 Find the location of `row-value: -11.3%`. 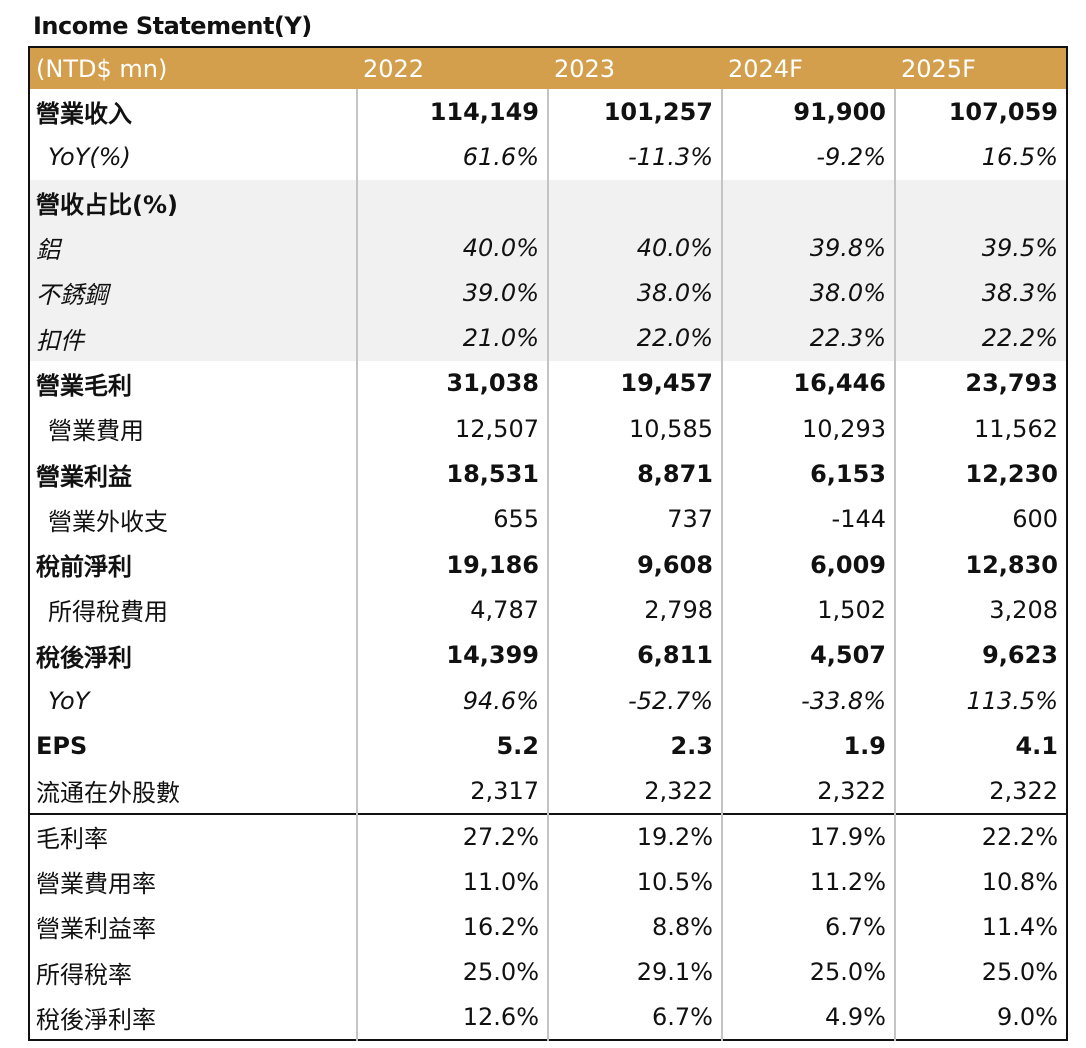

row-value: -11.3% is located at coordinates (634, 157).